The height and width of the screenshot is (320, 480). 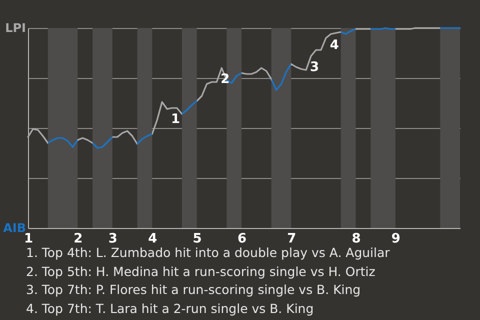 I want to click on text: 2. Top 5th: H. Medina hit a run-scoring single vs H. Ortiz, so click(x=201, y=271).